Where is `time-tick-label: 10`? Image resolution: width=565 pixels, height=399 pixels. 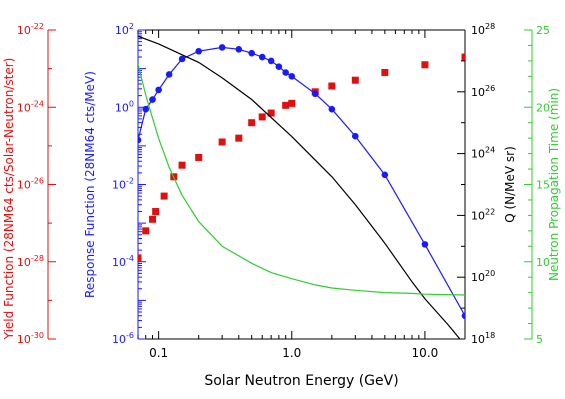
time-tick-label: 10 is located at coordinates (543, 262).